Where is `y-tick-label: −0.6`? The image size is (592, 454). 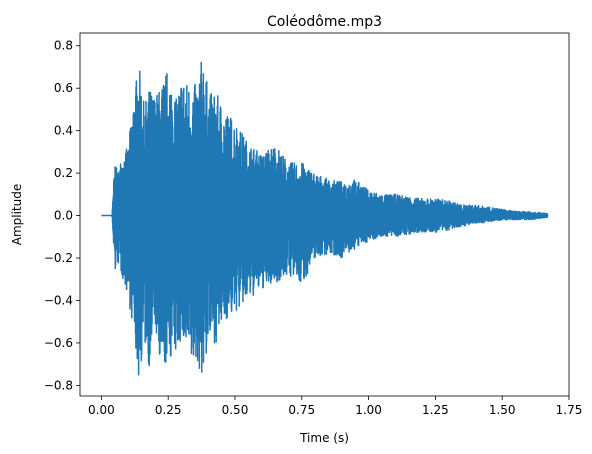 y-tick-label: −0.6 is located at coordinates (58, 343).